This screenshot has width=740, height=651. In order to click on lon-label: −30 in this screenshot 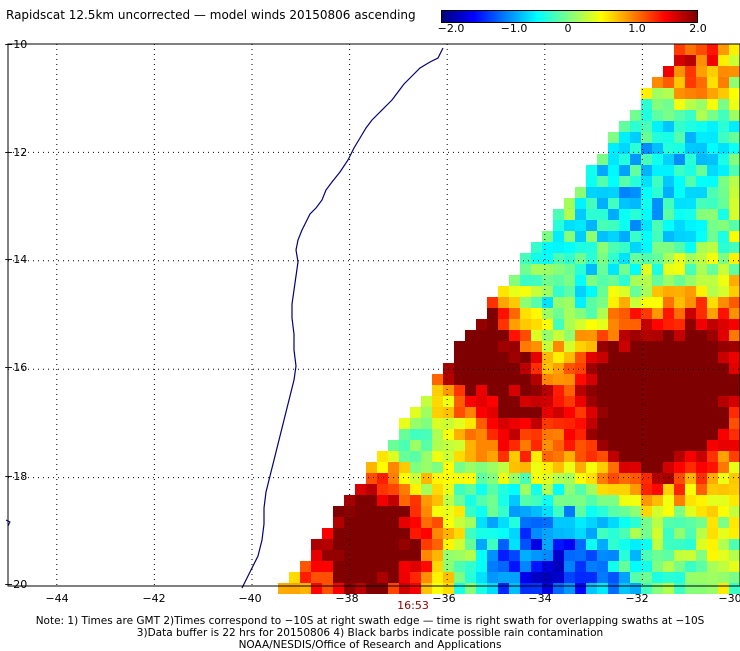, I will do `click(729, 598)`.